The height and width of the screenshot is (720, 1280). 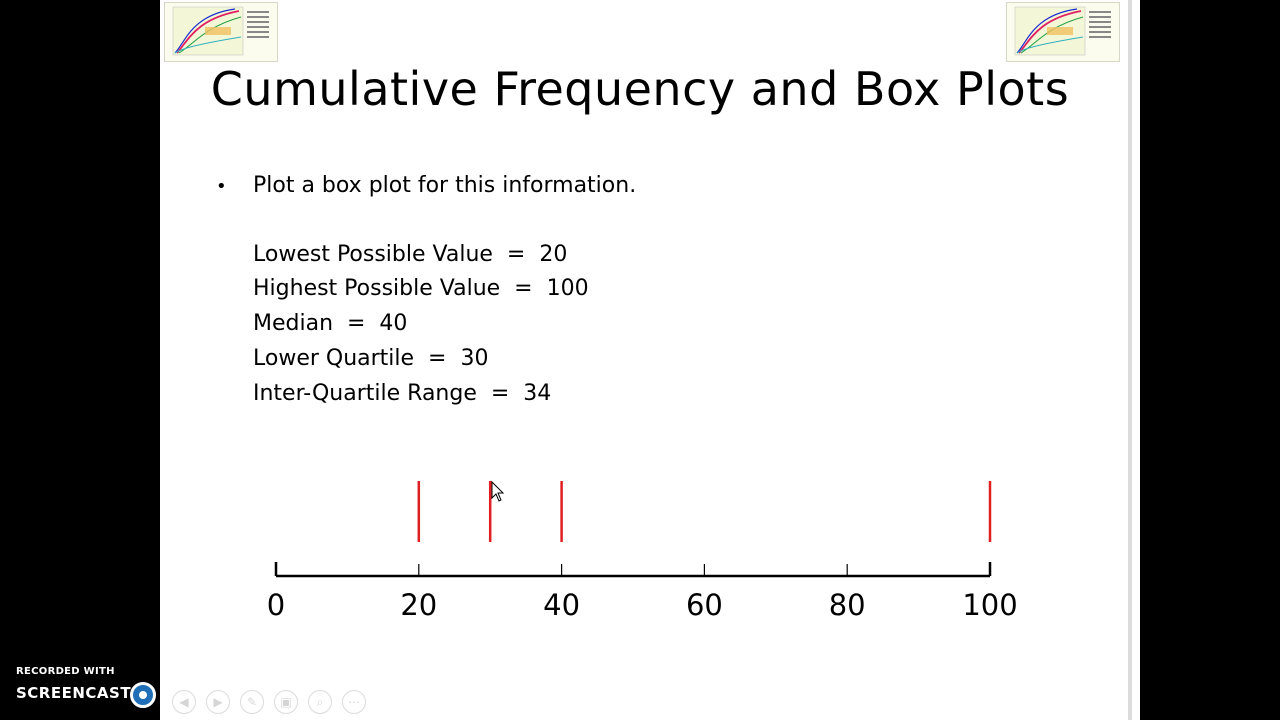 What do you see at coordinates (286, 702) in the screenshot?
I see `zoom-fit-icon: ▣` at bounding box center [286, 702].